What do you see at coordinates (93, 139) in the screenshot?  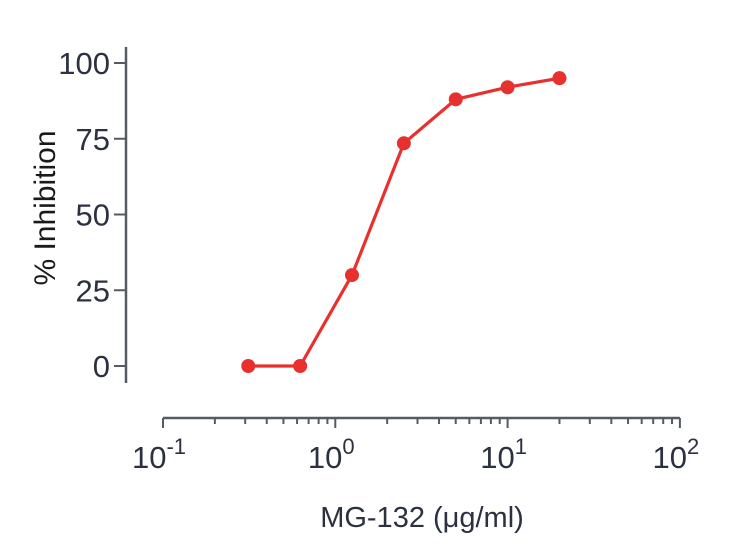 I see `y-tick-label: 75` at bounding box center [93, 139].